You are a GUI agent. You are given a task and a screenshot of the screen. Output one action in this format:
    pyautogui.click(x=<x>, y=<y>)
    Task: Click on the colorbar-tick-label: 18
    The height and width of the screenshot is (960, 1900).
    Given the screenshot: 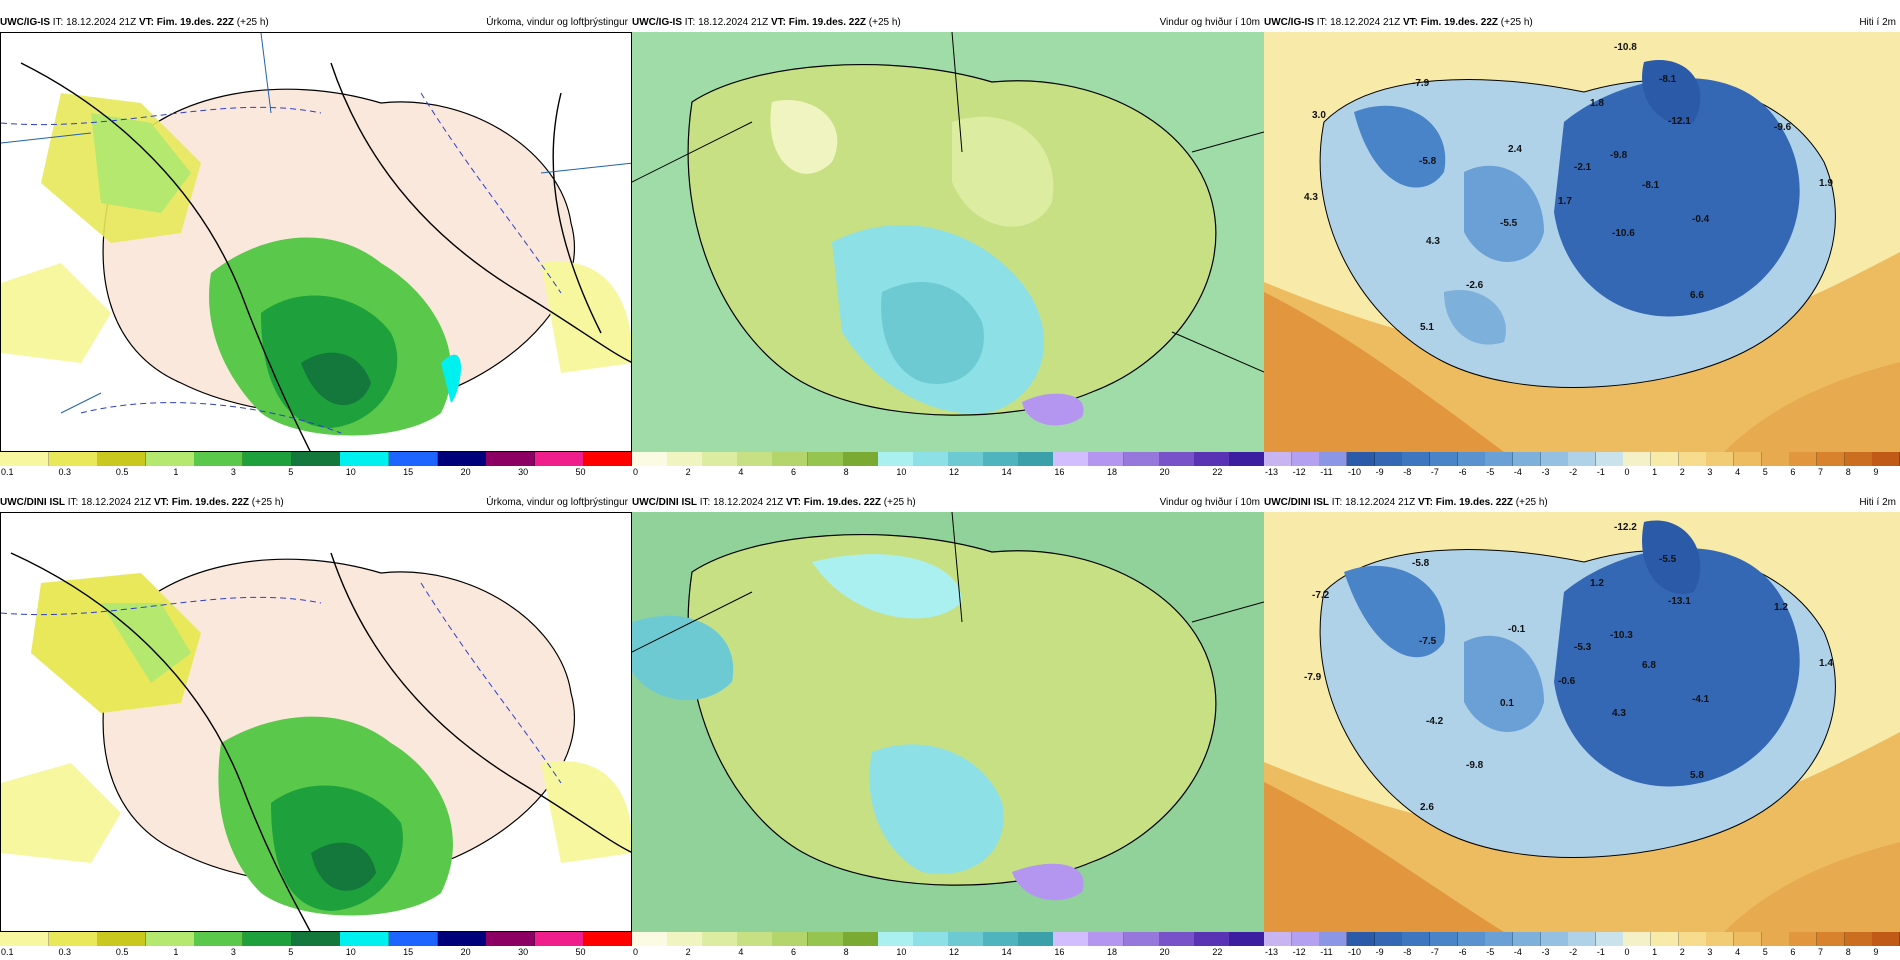 What is the action you would take?
    pyautogui.click(x=1112, y=952)
    